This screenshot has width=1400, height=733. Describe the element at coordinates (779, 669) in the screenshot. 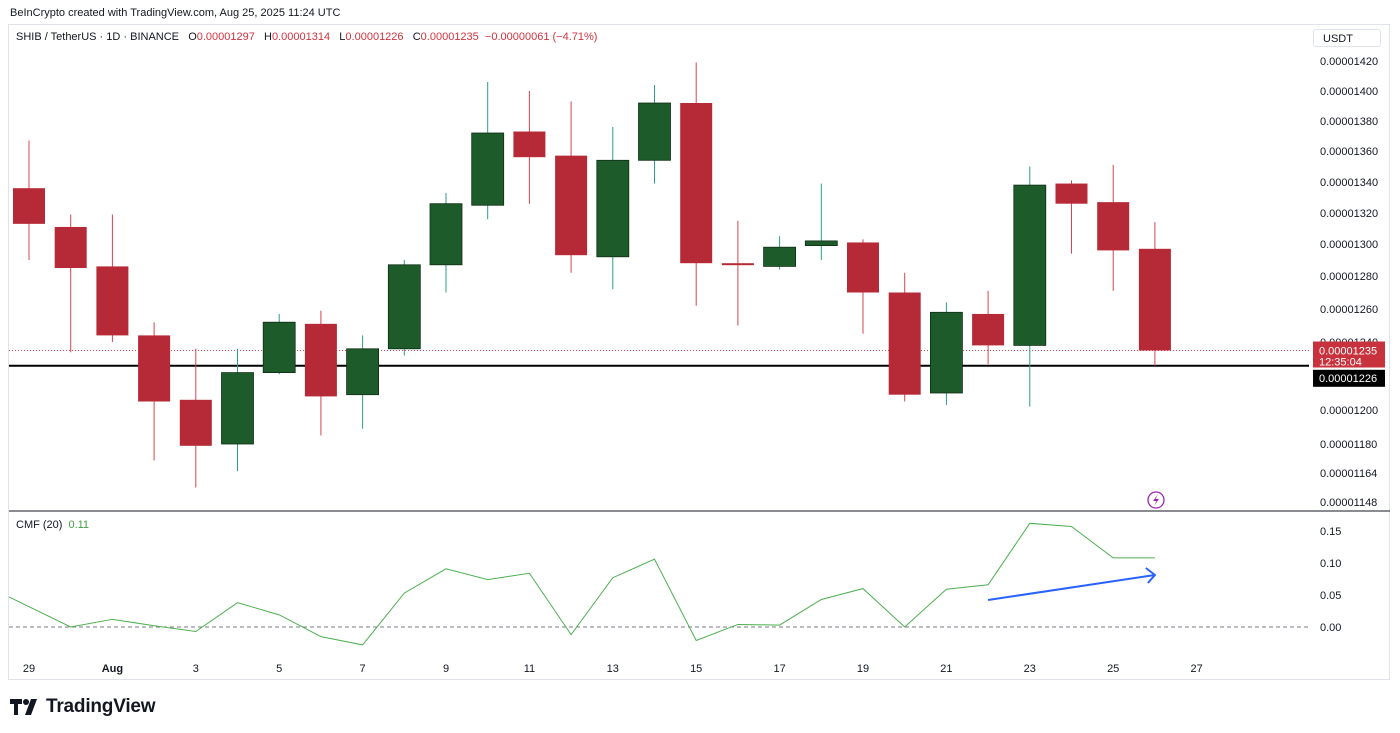

I see `time-axis-label: 17` at that location.